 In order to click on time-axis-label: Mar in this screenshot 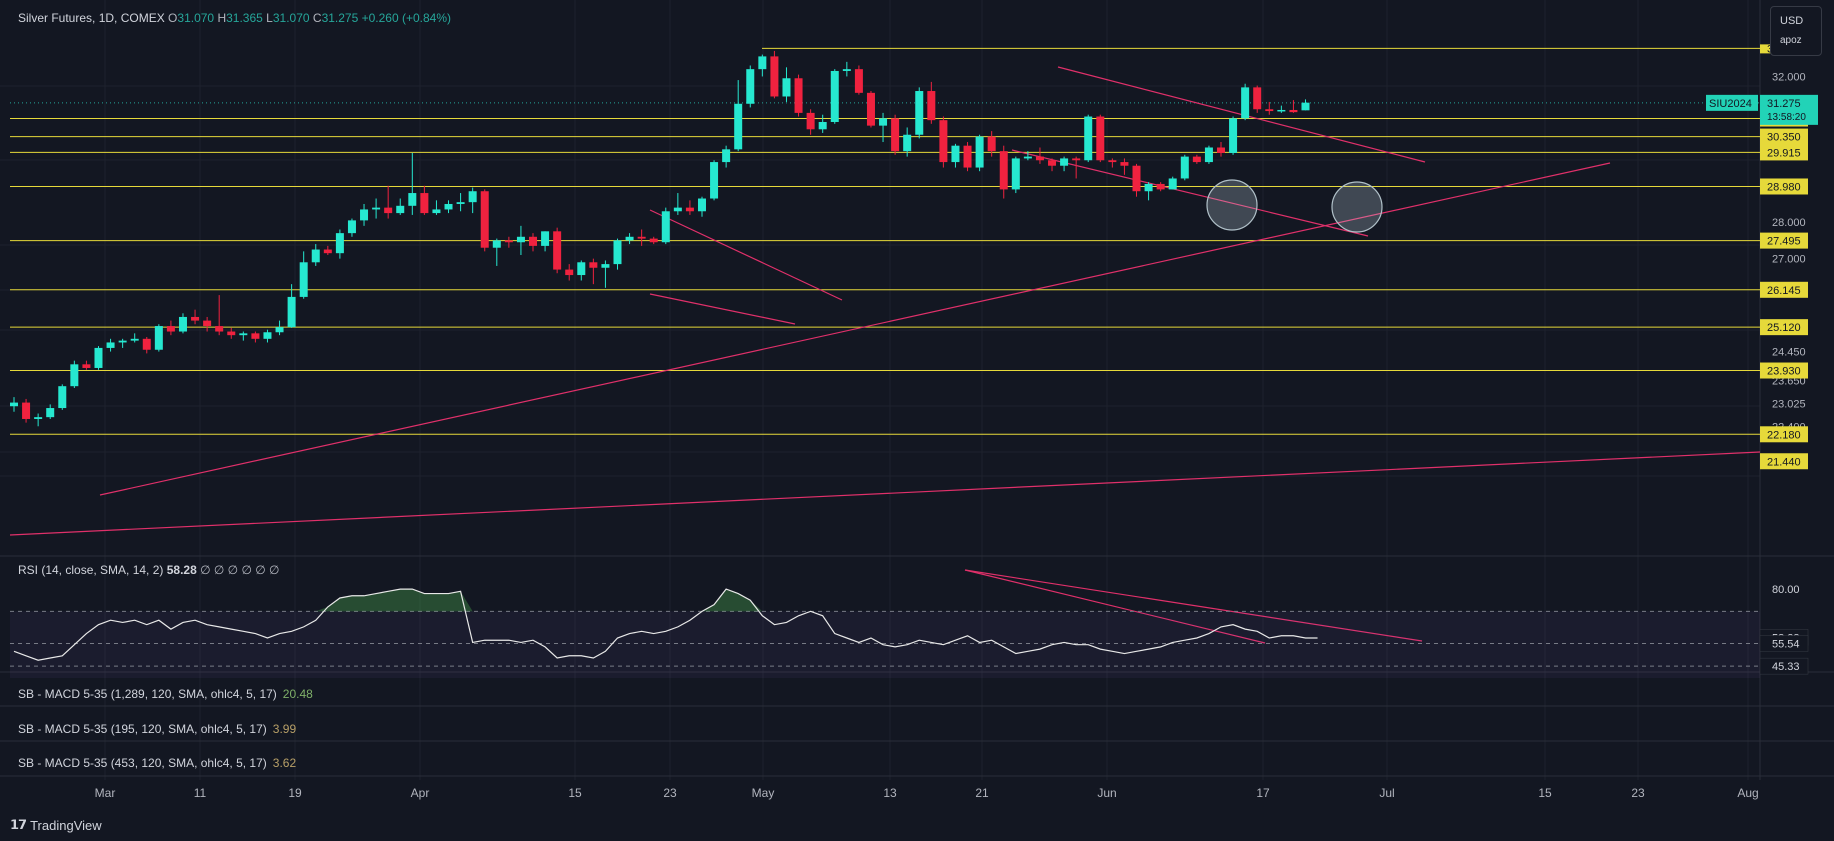, I will do `click(105, 793)`.